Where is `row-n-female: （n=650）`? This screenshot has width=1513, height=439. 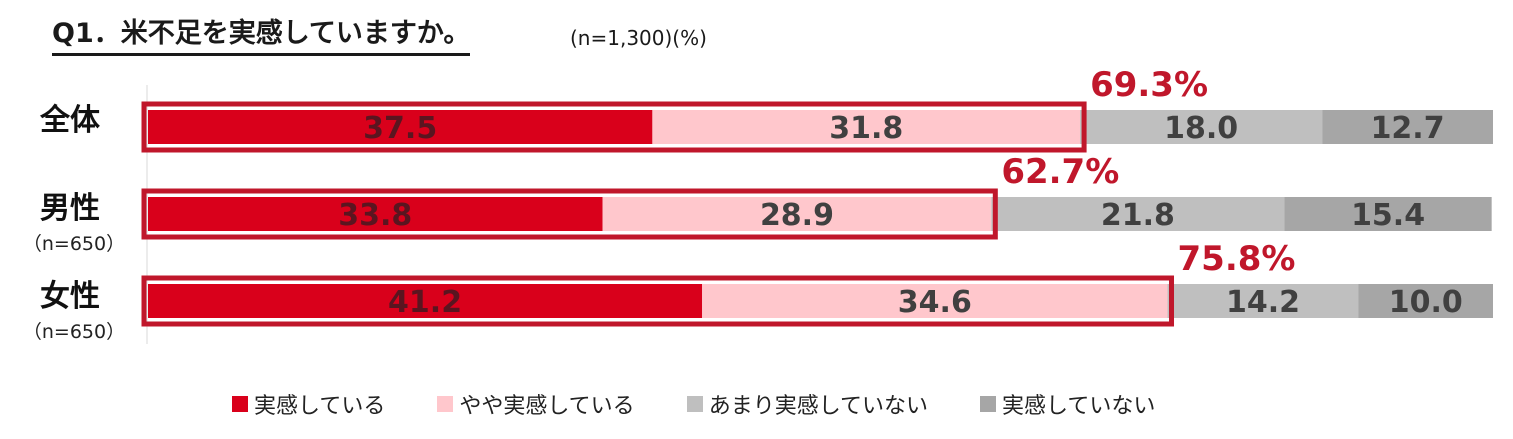
row-n-female: （n=650） is located at coordinates (74, 332).